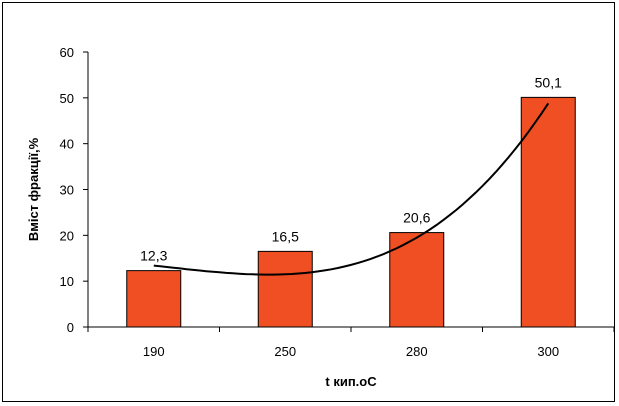  Describe the element at coordinates (548, 82) in the screenshot. I see `data-label: 50,1` at that location.